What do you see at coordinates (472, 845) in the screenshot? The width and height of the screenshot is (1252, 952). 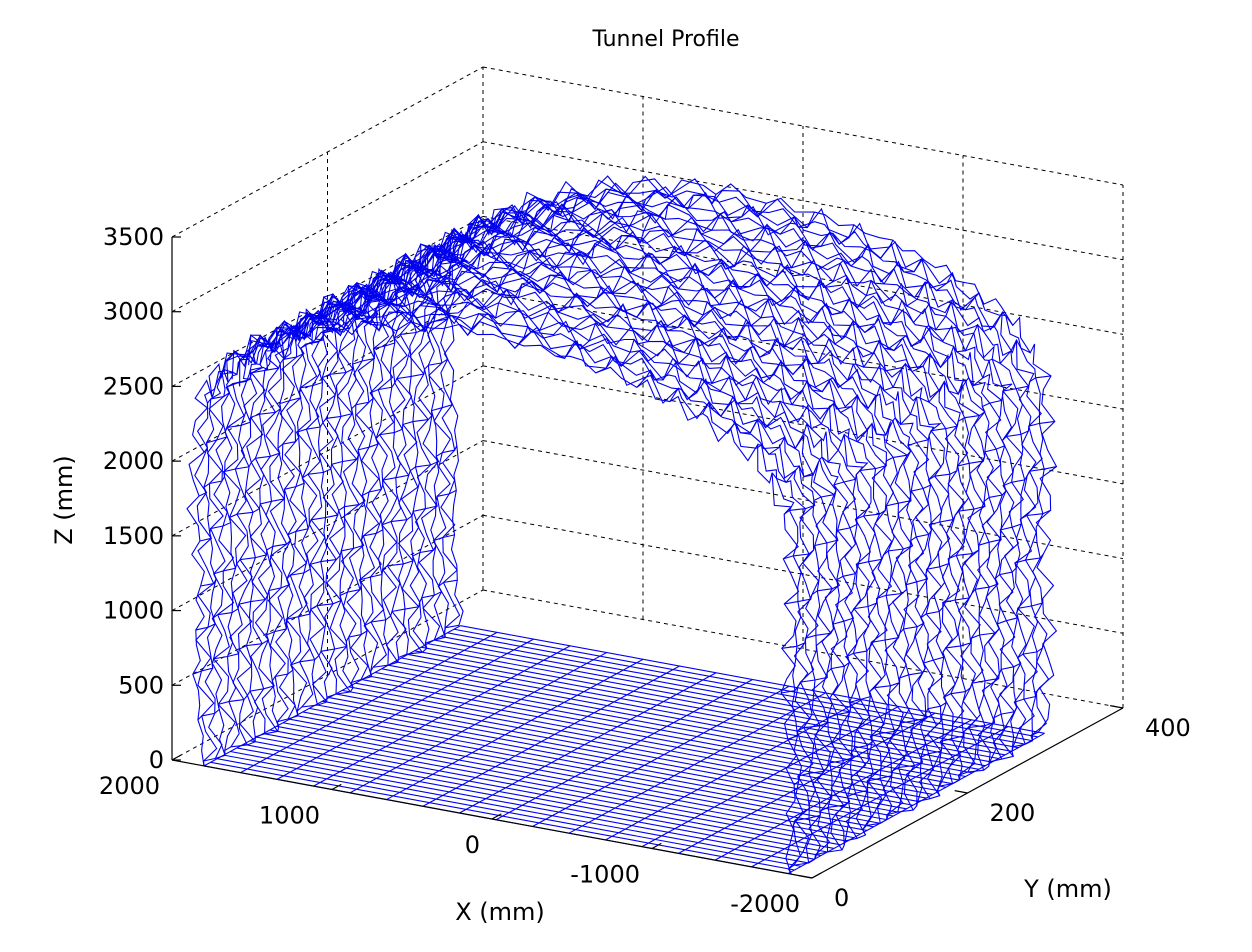 I see `x-tick-label: 0` at bounding box center [472, 845].